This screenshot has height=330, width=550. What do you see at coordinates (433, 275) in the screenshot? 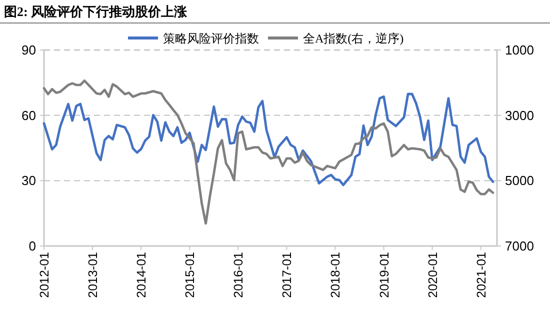
I see `x-tick-label: 2020-01` at bounding box center [433, 275].